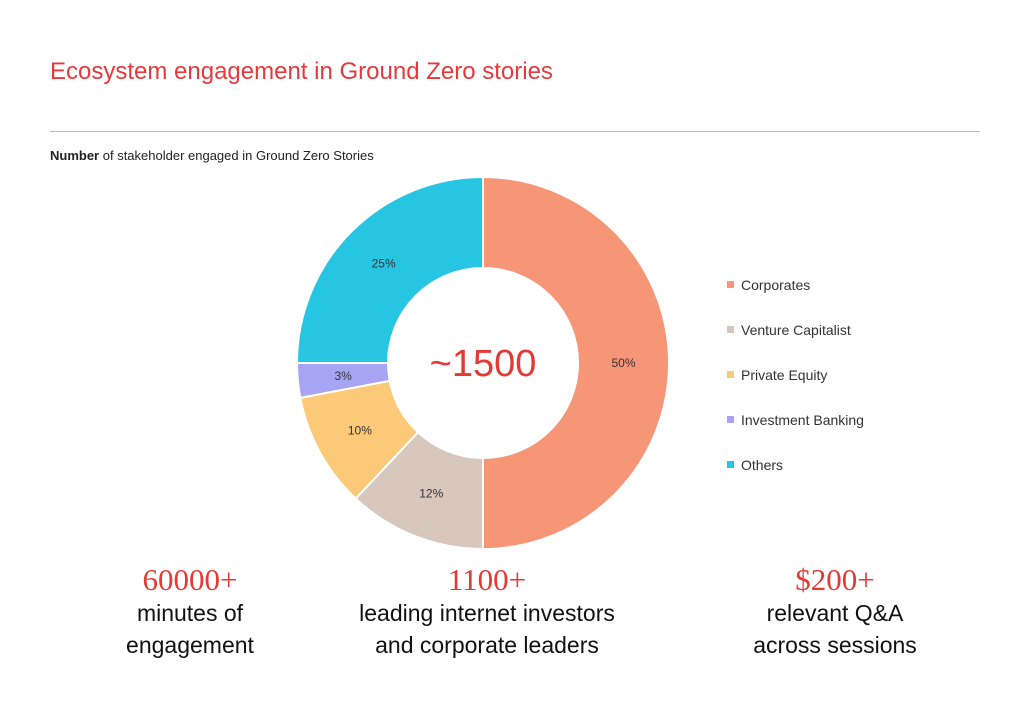 The image size is (1029, 712). I want to click on slice-corporates, so click(576, 363).